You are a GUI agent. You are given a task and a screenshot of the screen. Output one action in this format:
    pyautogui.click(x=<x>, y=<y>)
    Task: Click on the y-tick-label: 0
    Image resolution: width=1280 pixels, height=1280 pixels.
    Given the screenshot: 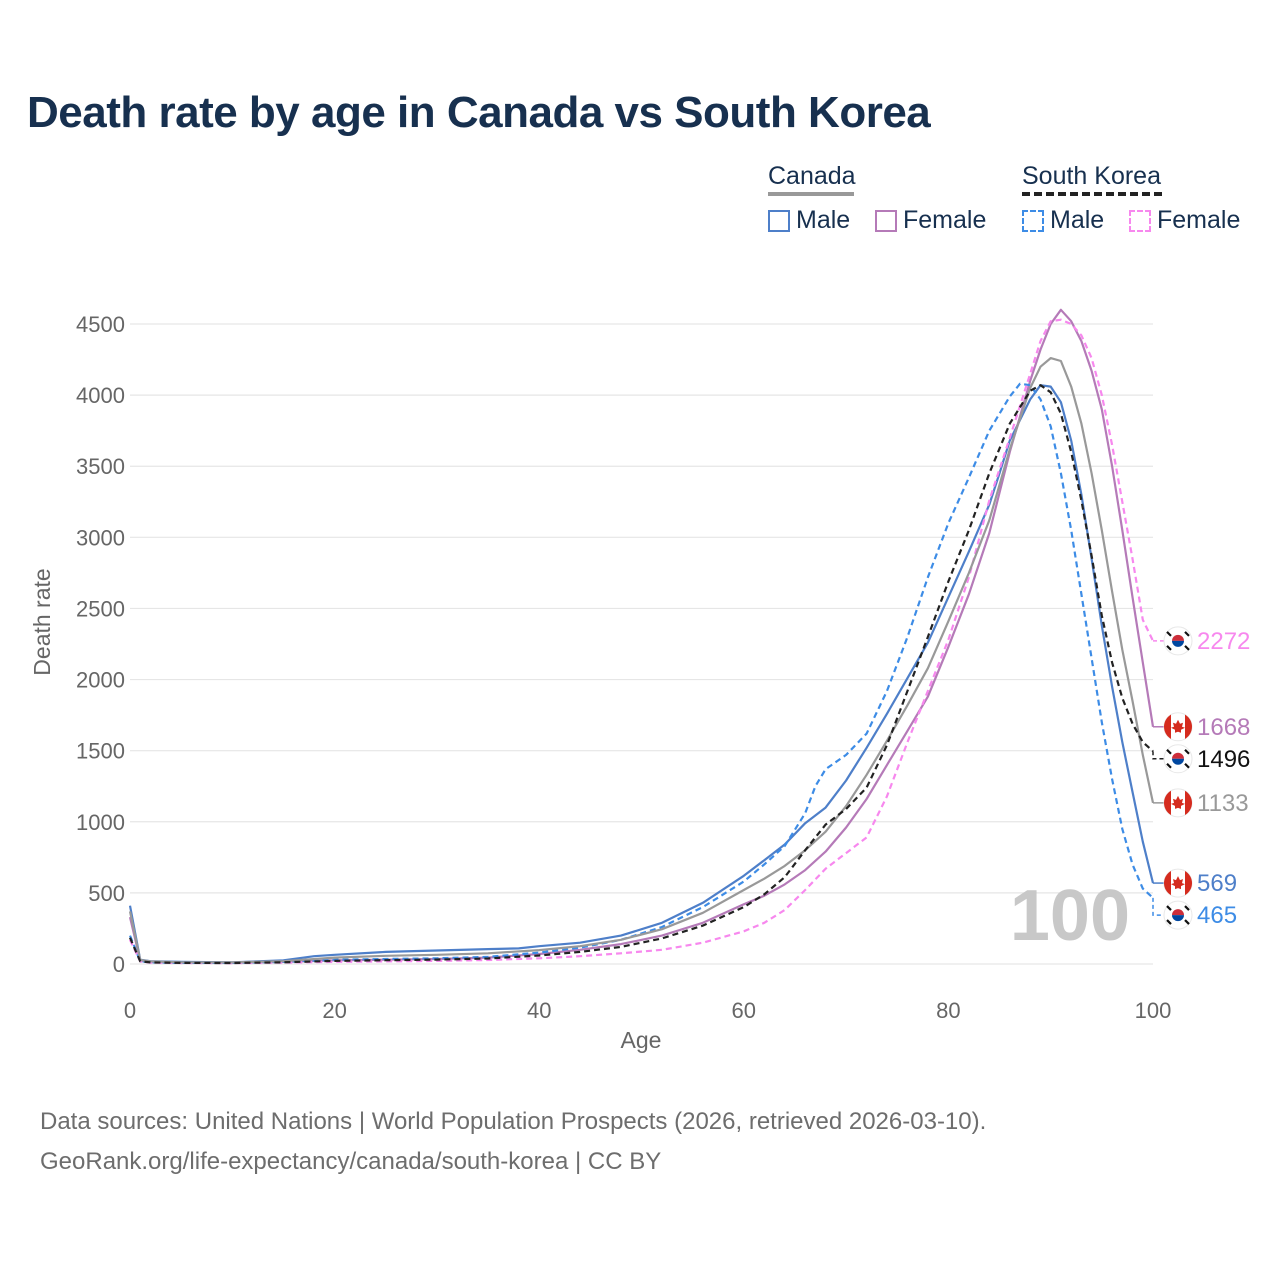 What is the action you would take?
    pyautogui.click(x=119, y=964)
    